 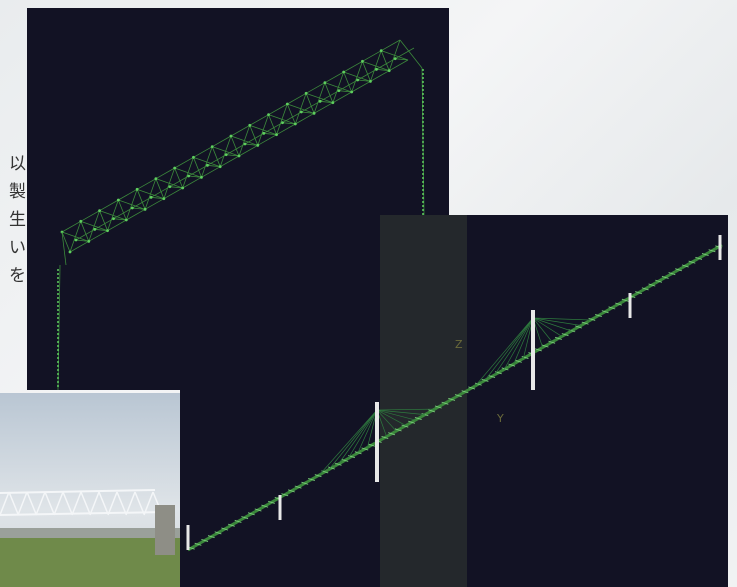 What do you see at coordinates (423, 401) in the screenshot?
I see `viewport-band` at bounding box center [423, 401].